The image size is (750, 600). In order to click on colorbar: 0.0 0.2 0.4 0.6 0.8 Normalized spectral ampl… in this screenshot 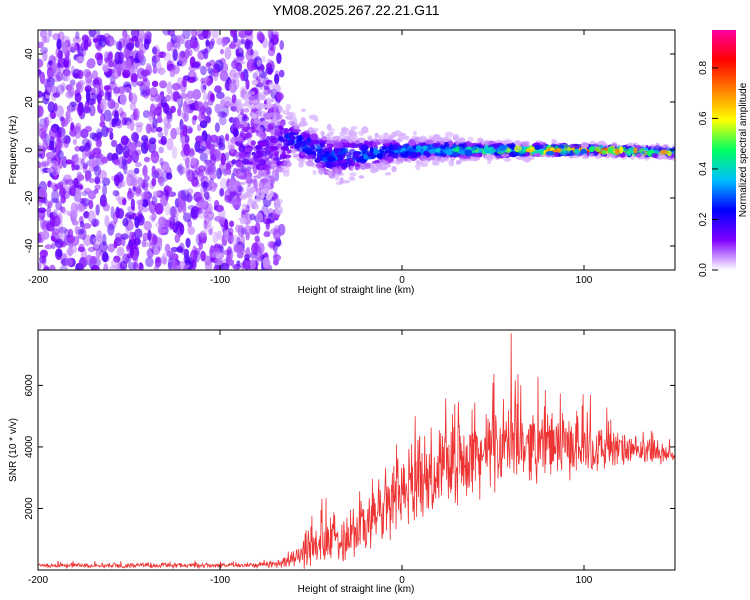, I will do `click(723, 153)`.